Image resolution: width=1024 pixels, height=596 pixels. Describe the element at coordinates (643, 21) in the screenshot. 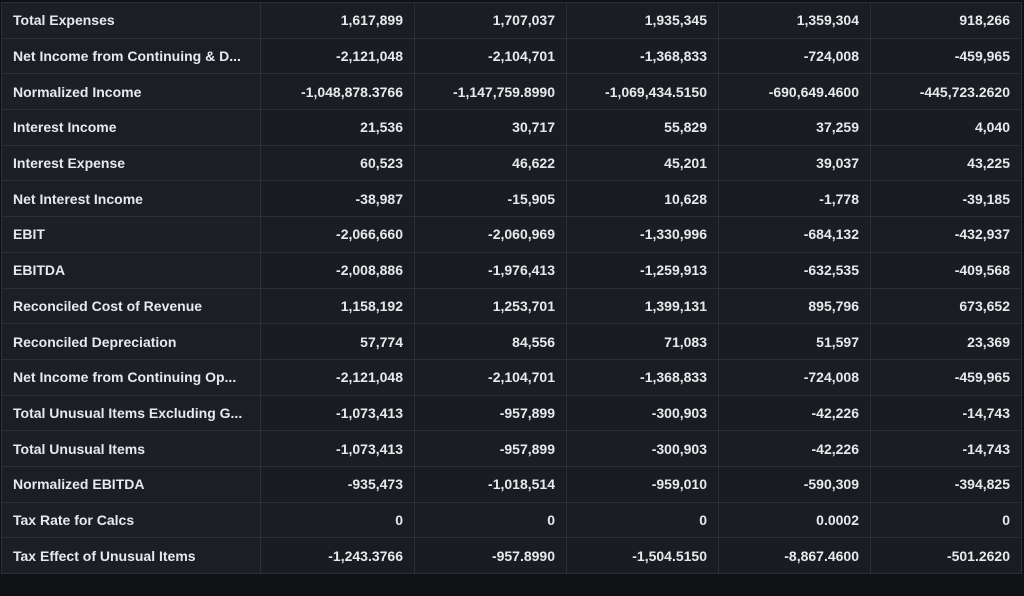

I see `value-cell: 1,935,345` at that location.